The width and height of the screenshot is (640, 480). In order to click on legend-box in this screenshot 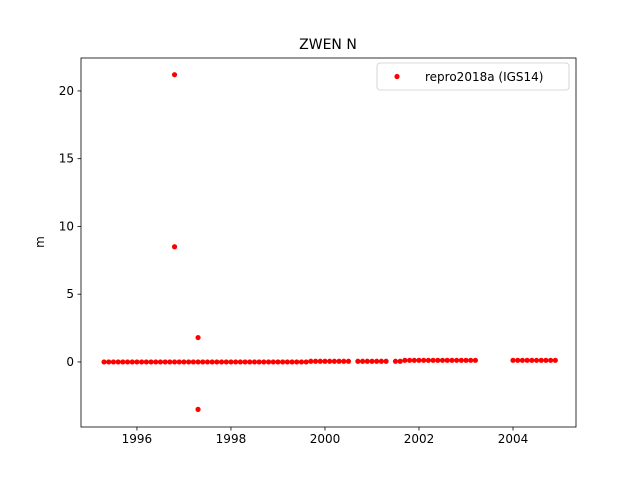, I will do `click(473, 76)`.